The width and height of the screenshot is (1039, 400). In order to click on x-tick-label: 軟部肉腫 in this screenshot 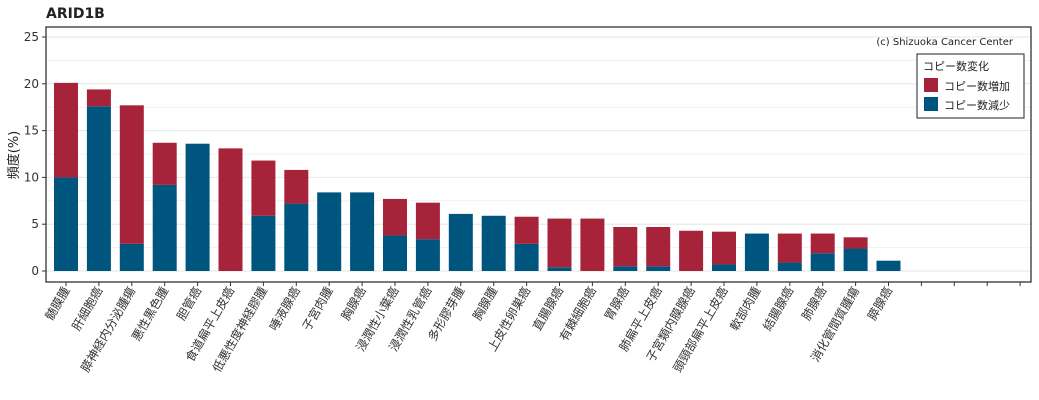, I will do `click(744, 308)`.